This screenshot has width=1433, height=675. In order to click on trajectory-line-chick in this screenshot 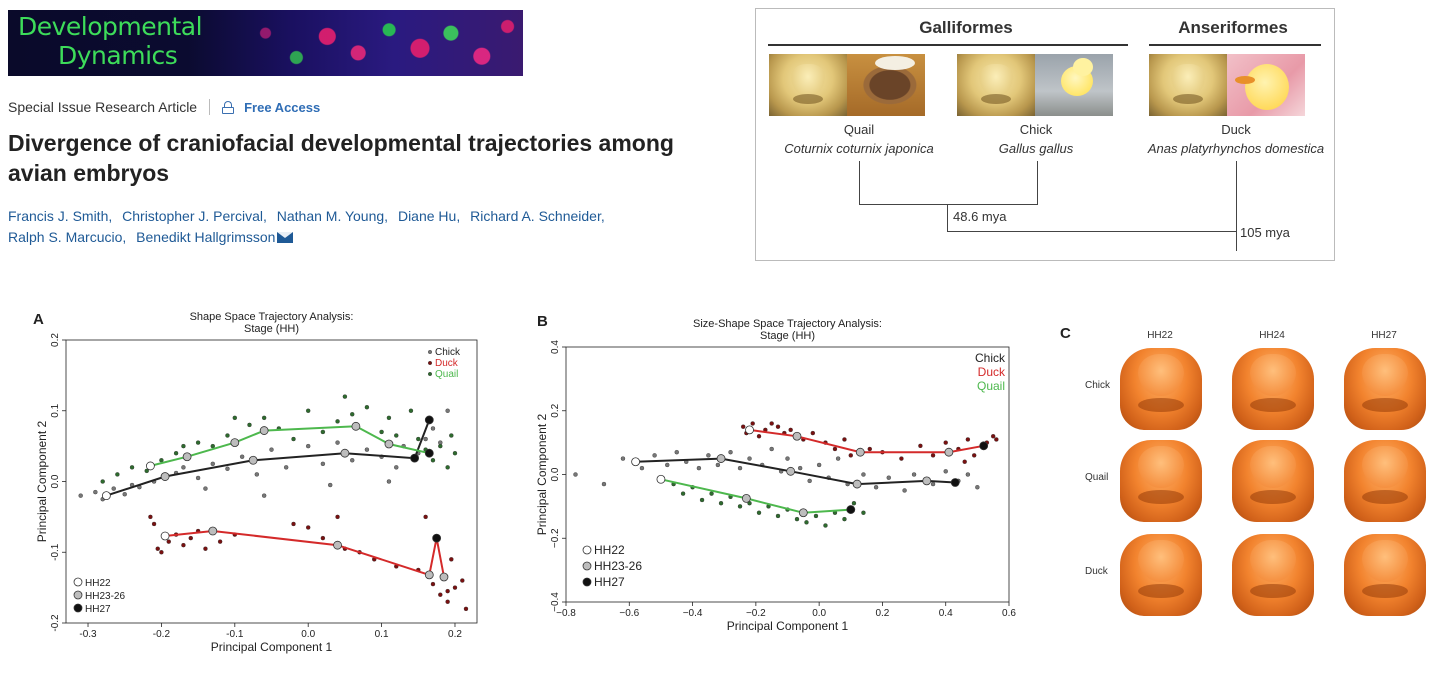, I will do `click(795, 471)`.